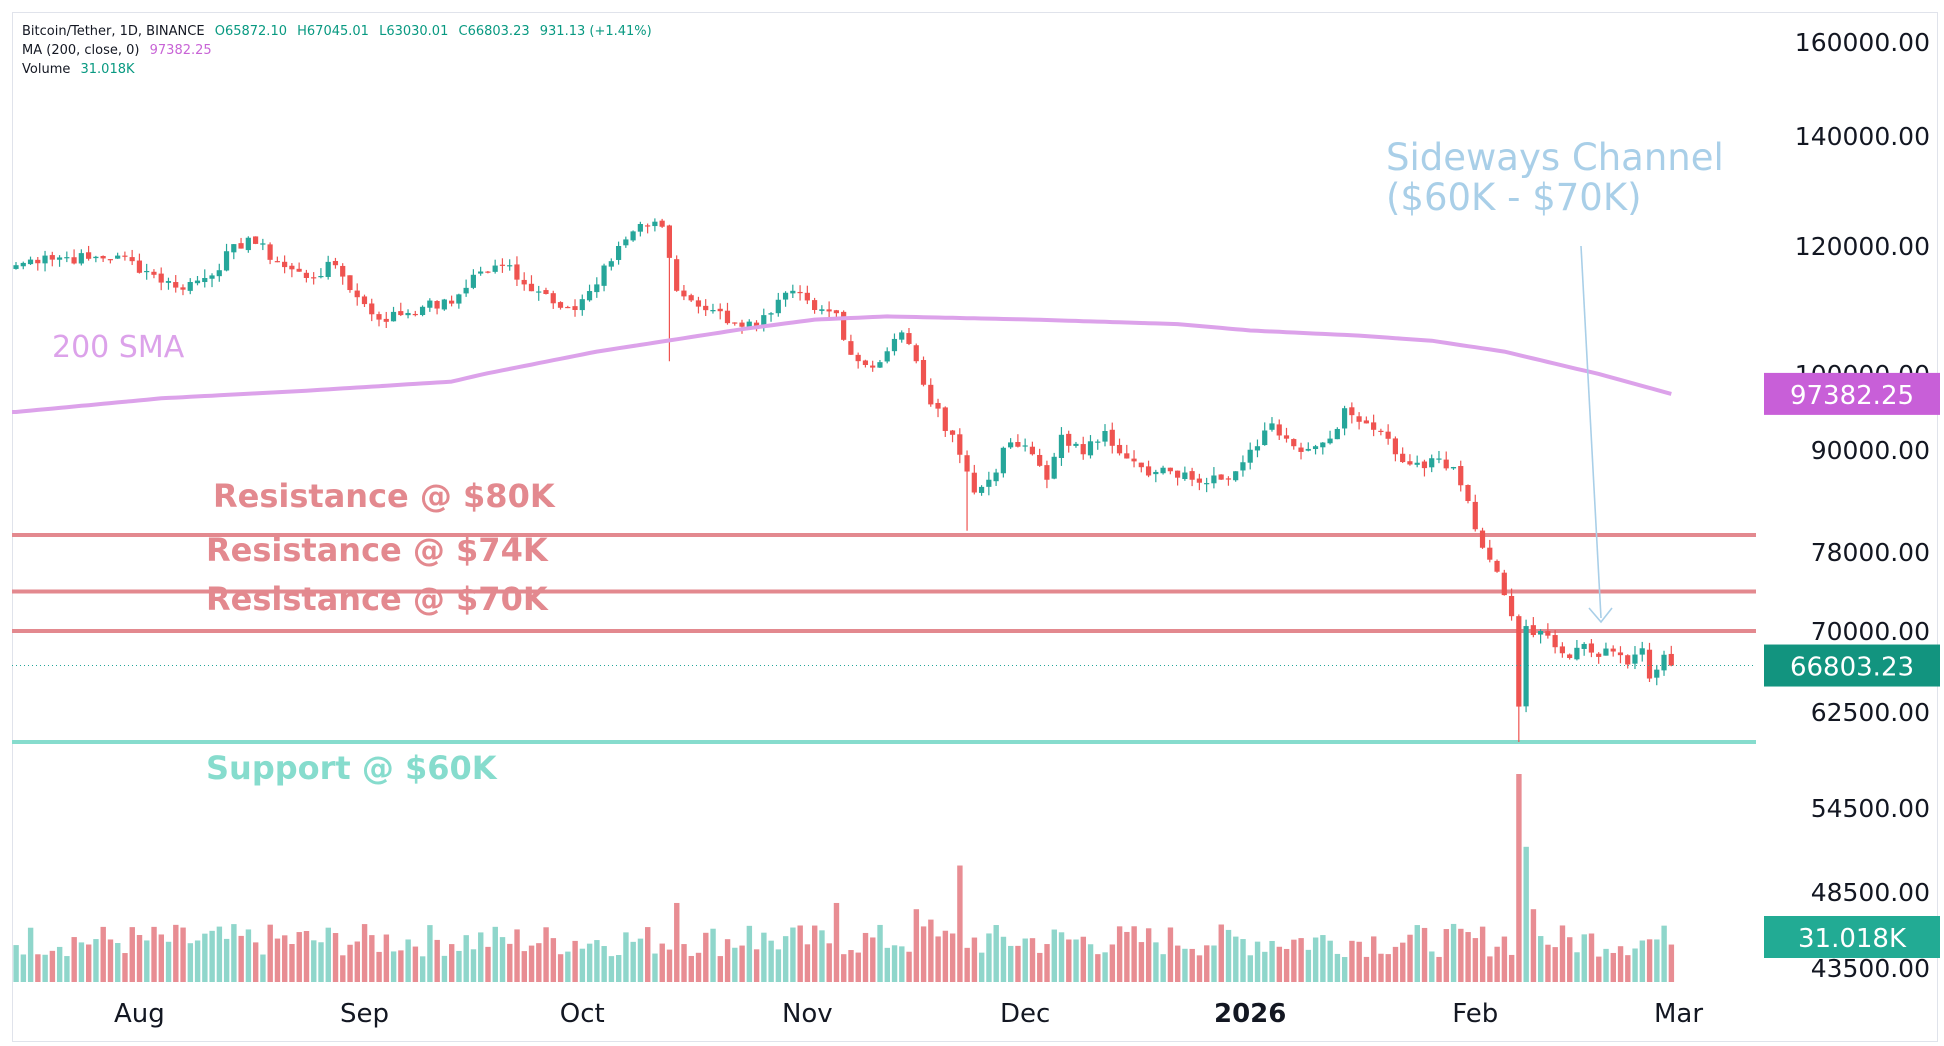 The height and width of the screenshot is (1046, 1944). What do you see at coordinates (842, 364) in the screenshot?
I see `sma-200-line` at bounding box center [842, 364].